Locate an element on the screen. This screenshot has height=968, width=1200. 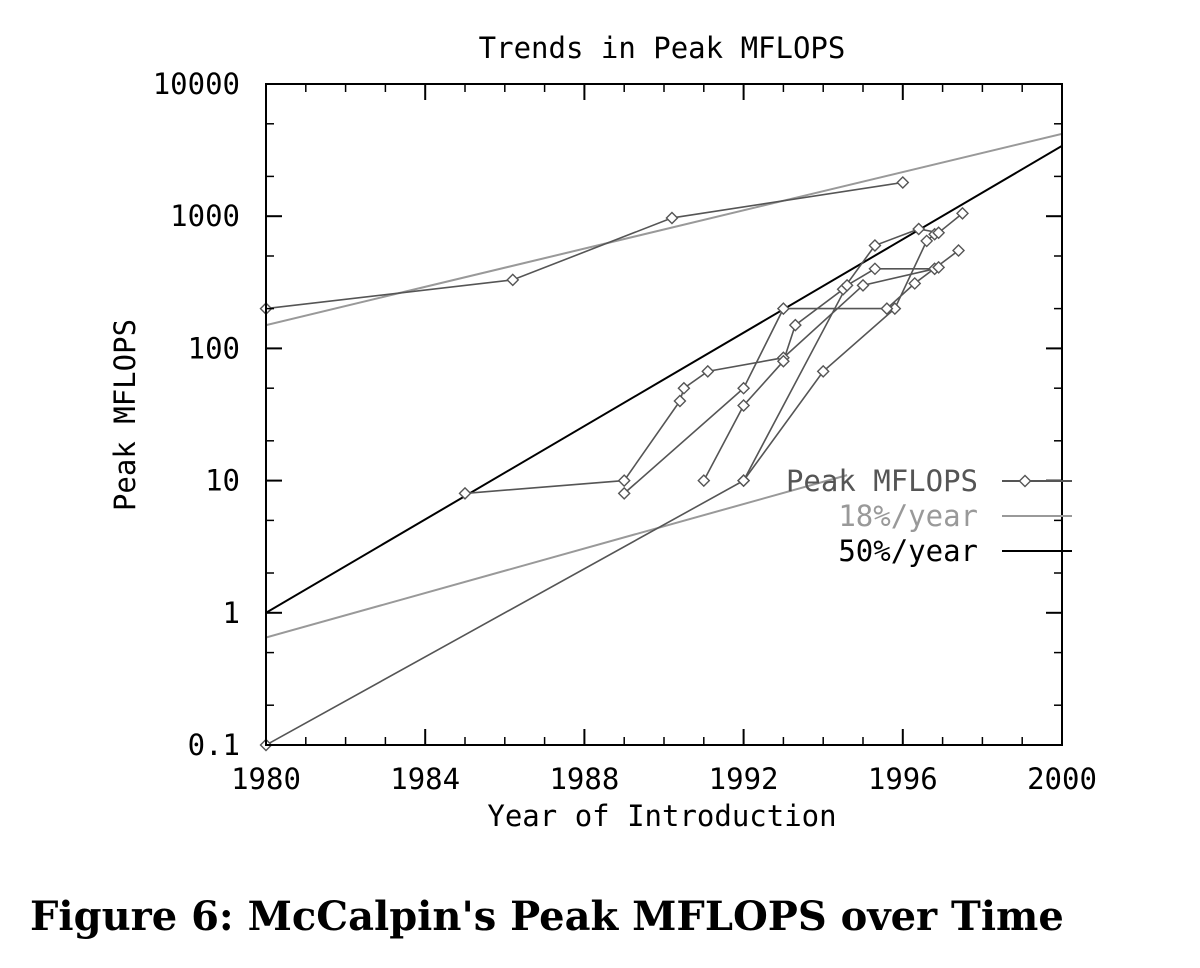
y-tick-label-3: 100 is located at coordinates (214, 348).